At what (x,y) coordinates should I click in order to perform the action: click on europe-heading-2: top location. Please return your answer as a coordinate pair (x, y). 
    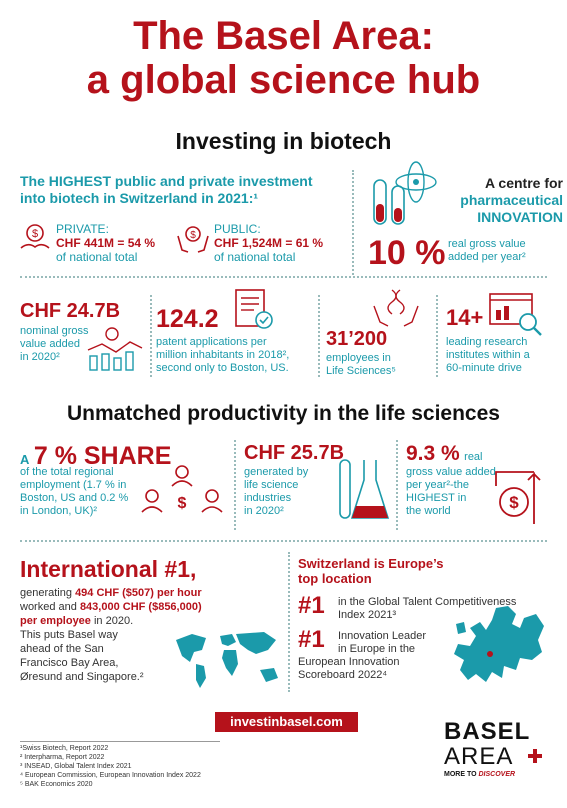
    Looking at the image, I should click on (335, 578).